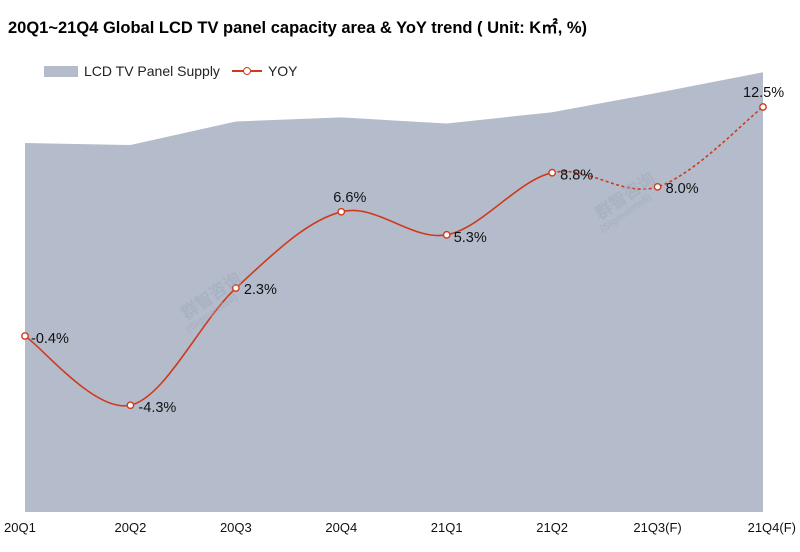 This screenshot has width=800, height=552. What do you see at coordinates (152, 71) in the screenshot?
I see `legend-label-supply: LCD TV Panel Supply` at bounding box center [152, 71].